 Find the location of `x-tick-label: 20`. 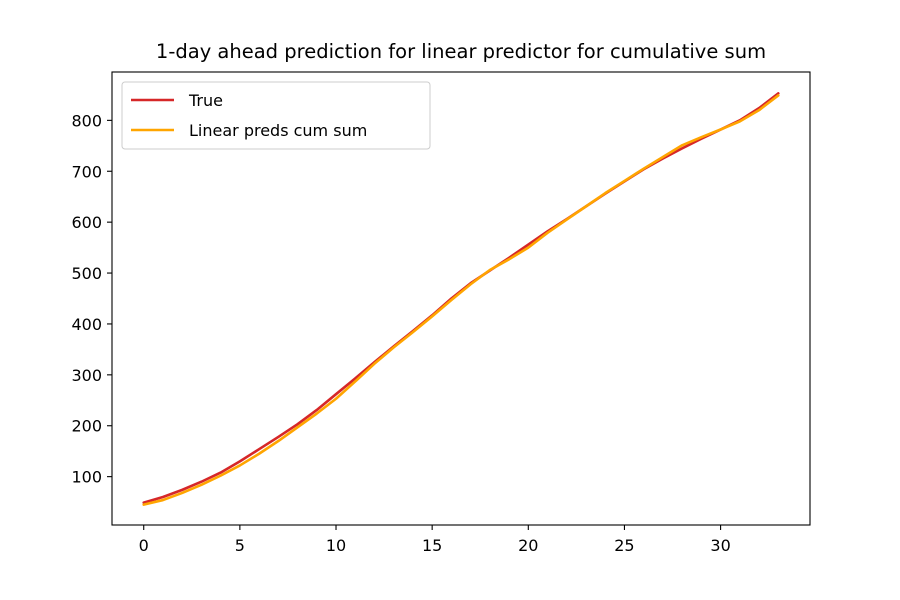

x-tick-label: 20 is located at coordinates (528, 545).